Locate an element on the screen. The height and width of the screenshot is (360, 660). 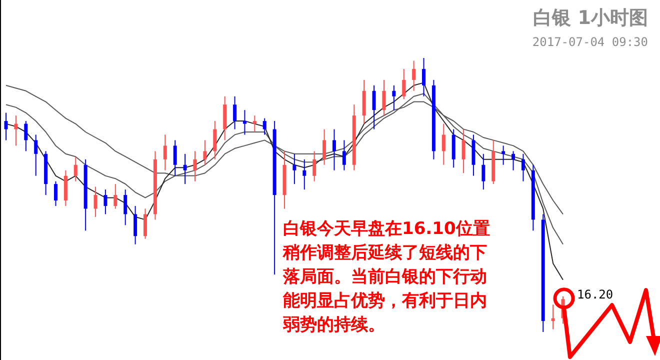
text: 16.20 is located at coordinates (595, 294).